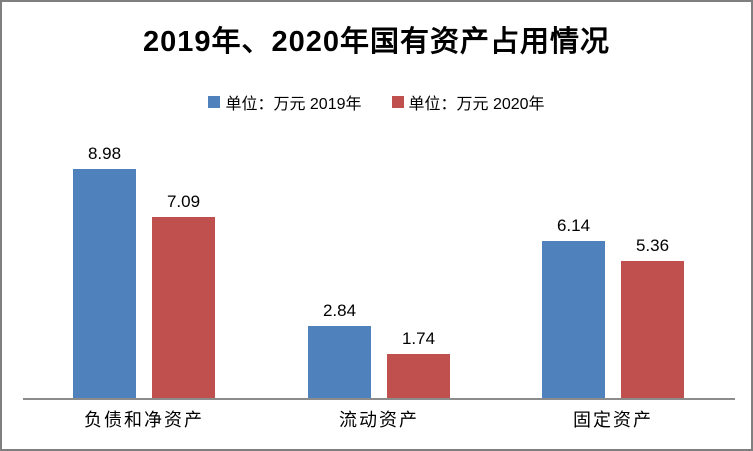  I want to click on bar-value-label: 2.84, so click(339, 310).